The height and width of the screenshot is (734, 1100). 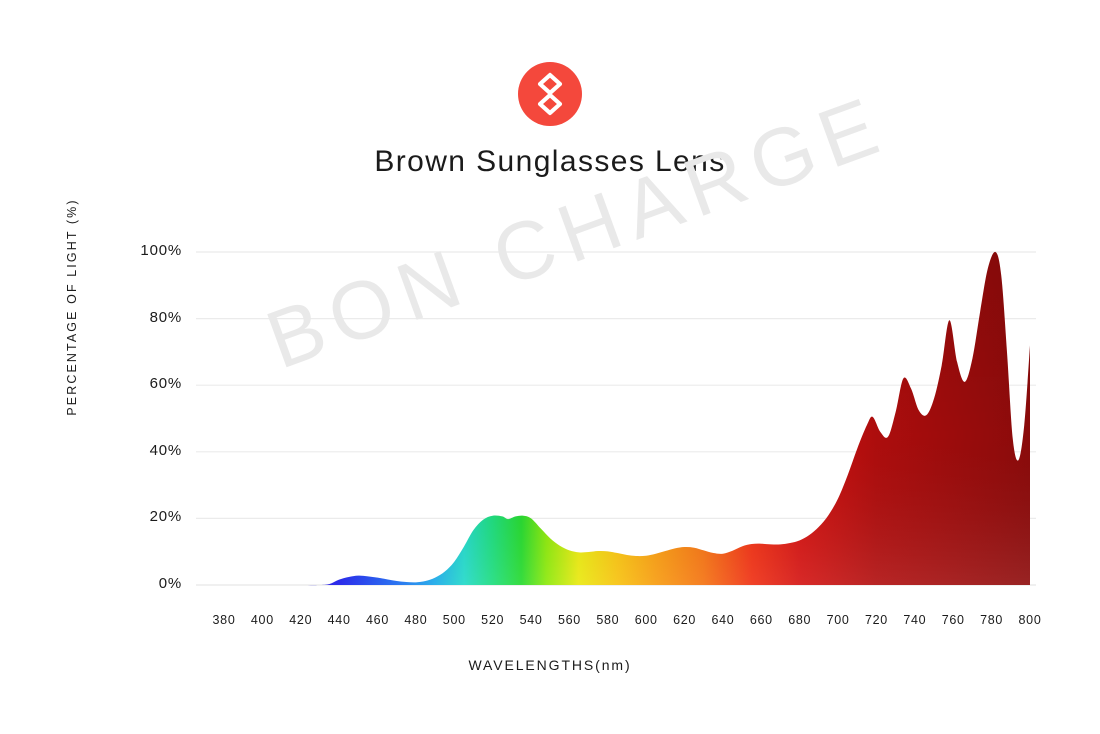 What do you see at coordinates (550, 161) in the screenshot?
I see `page-title: Brown Sunglasses Lens` at bounding box center [550, 161].